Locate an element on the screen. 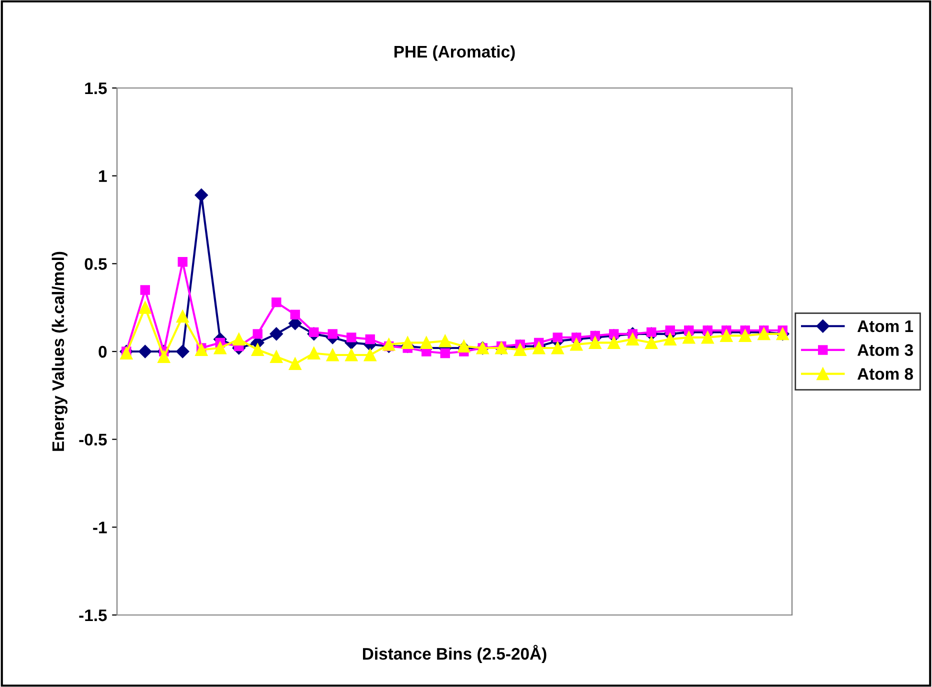 Image resolution: width=932 pixels, height=687 pixels. legend-label: Atom 8 is located at coordinates (885, 374).